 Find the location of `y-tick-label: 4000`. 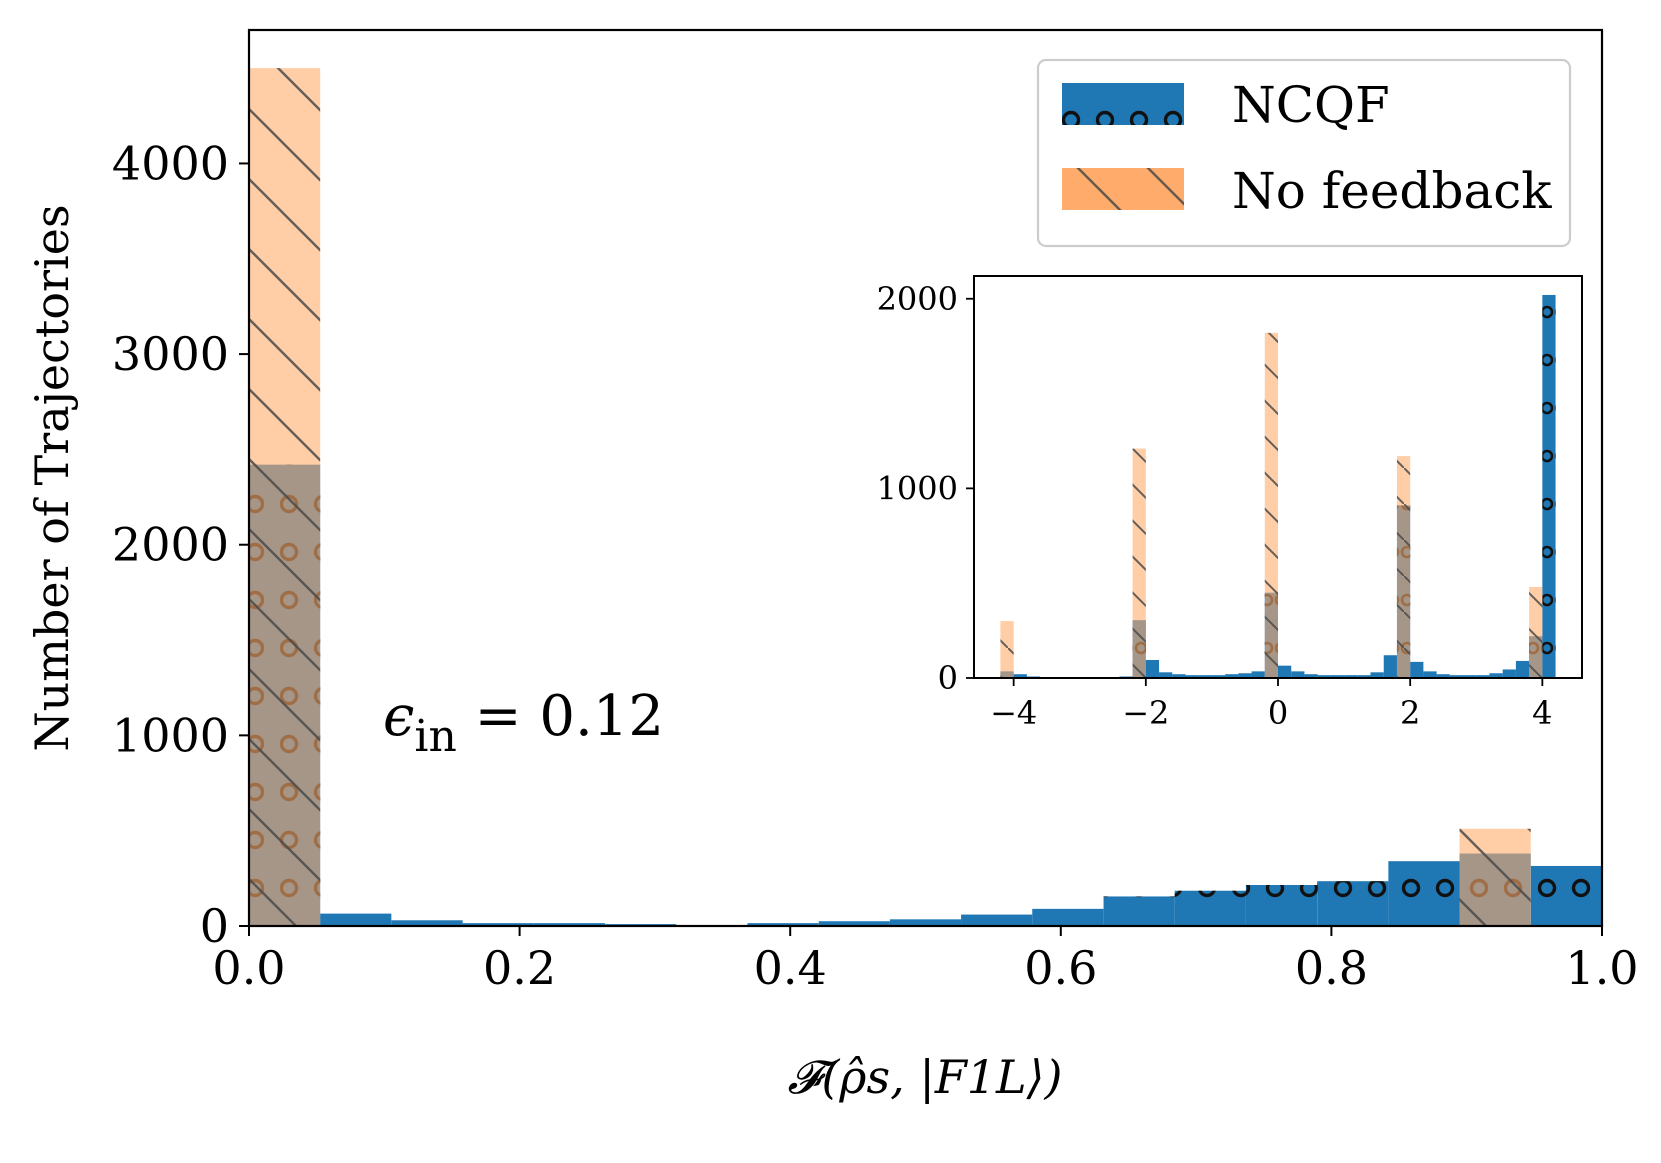

y-tick-label: 4000 is located at coordinates (170, 163).